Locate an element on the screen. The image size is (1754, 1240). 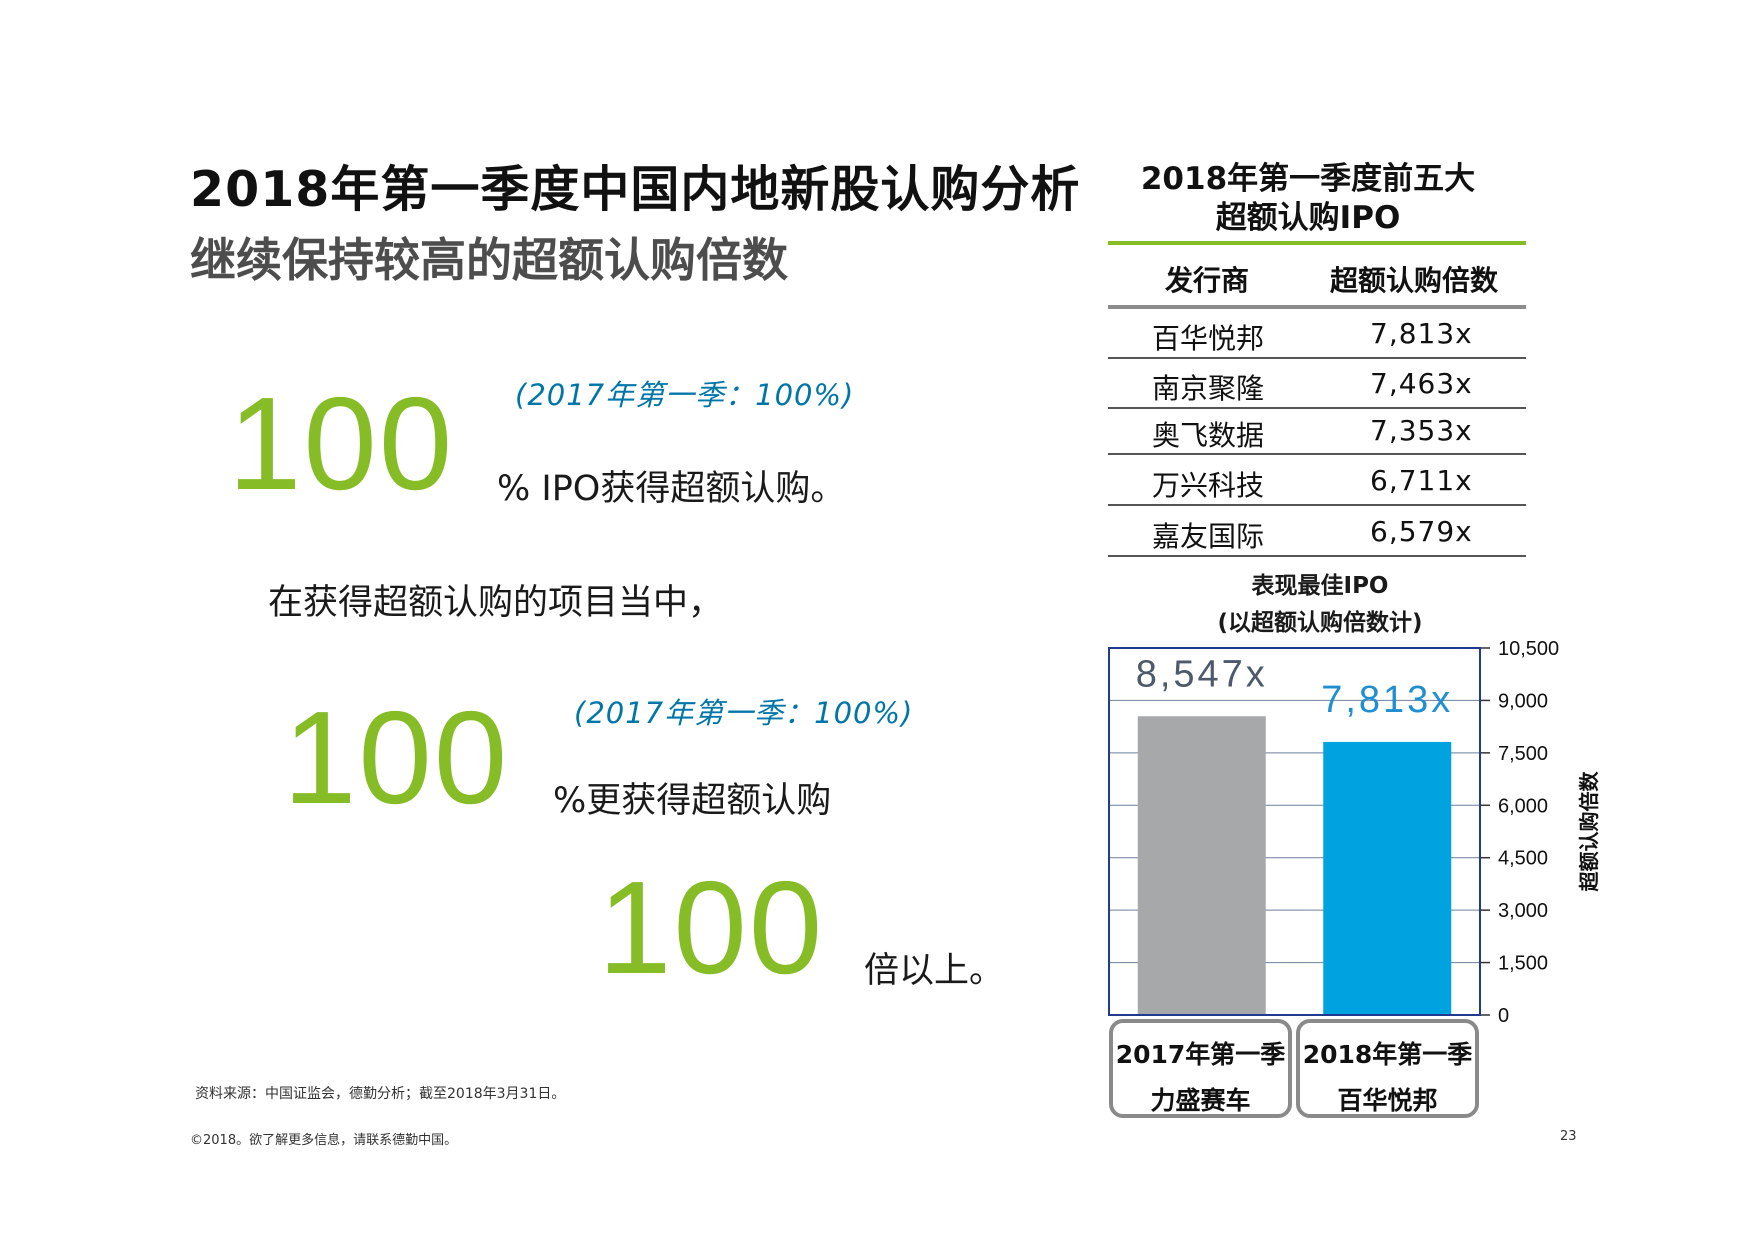
table-cell-issuer: 万兴科技 is located at coordinates (1208, 485).